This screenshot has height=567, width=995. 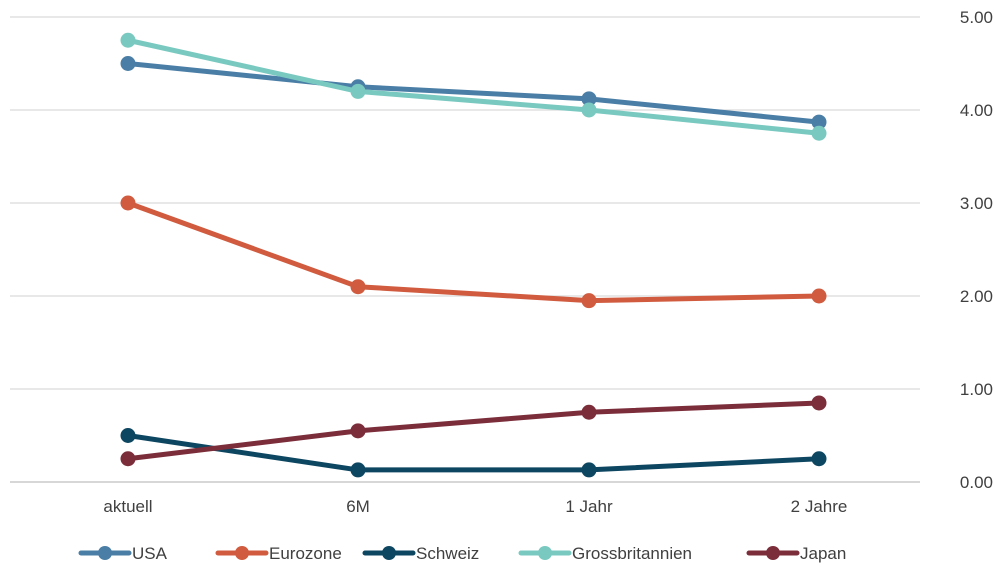 What do you see at coordinates (976, 17) in the screenshot?
I see `y-tick-label: 5.00` at bounding box center [976, 17].